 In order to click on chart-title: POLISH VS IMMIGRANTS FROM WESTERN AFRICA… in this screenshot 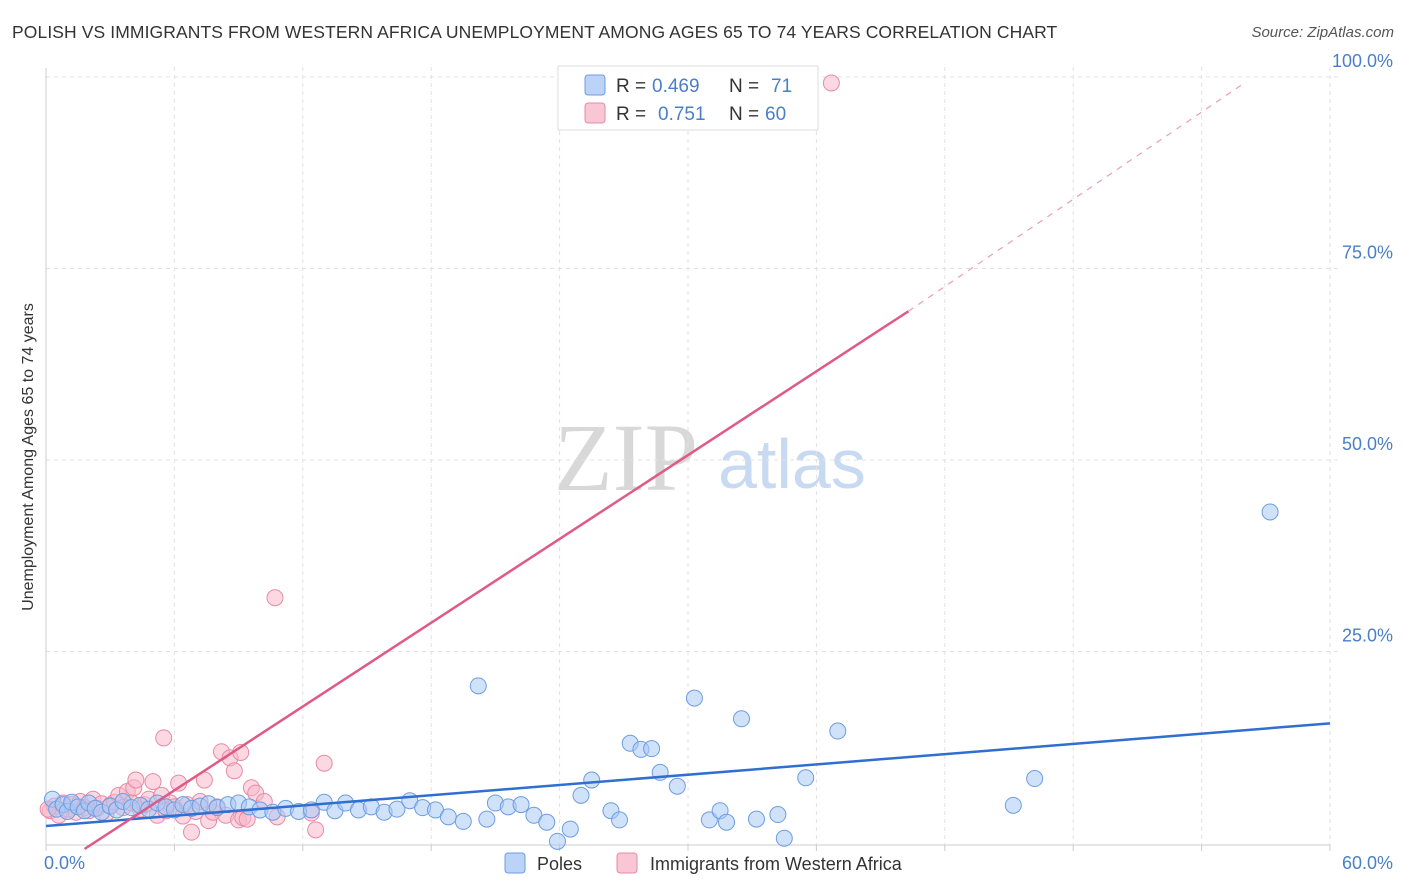, I will do `click(535, 32)`.